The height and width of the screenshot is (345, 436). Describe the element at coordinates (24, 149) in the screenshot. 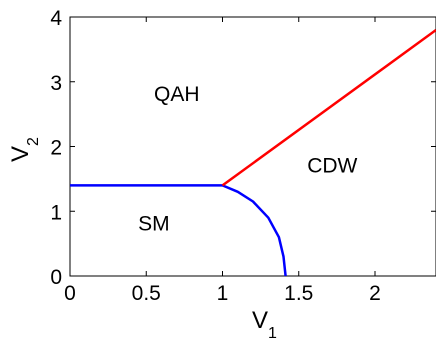

I see `y-axis-label: V2` at that location.